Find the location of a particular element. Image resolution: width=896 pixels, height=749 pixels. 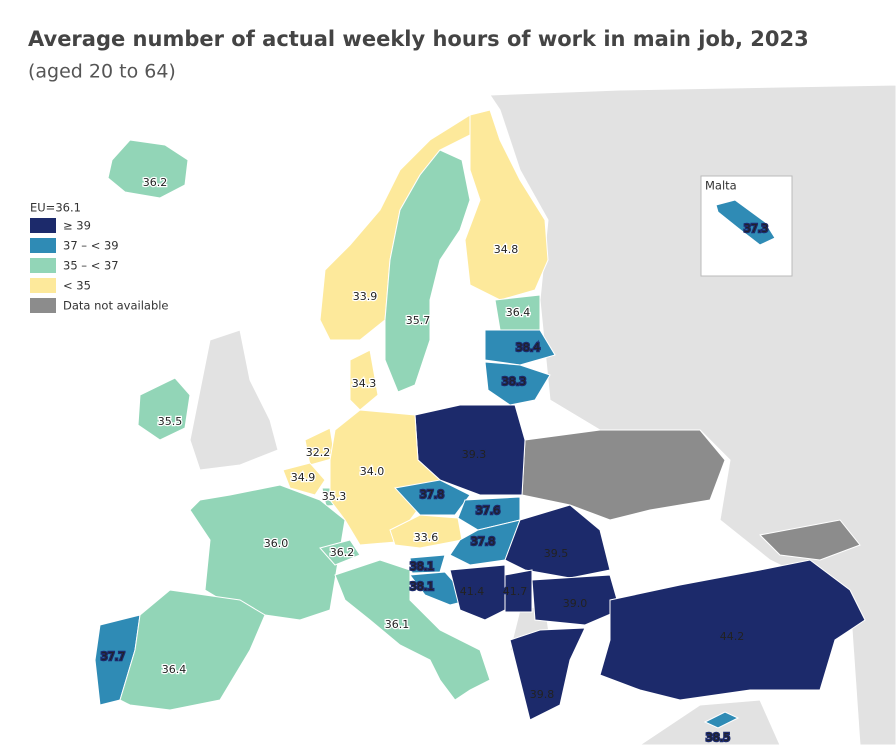

region-value: 39.5 is located at coordinates (556, 553).